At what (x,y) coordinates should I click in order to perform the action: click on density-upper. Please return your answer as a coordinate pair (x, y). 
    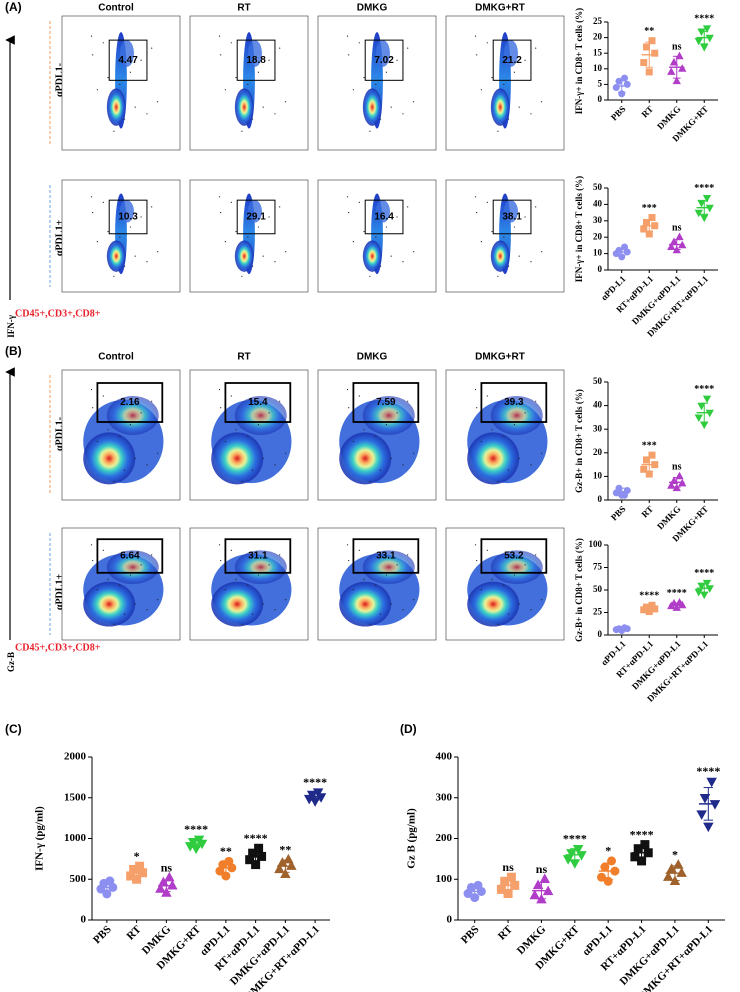
    Looking at the image, I should click on (516, 567).